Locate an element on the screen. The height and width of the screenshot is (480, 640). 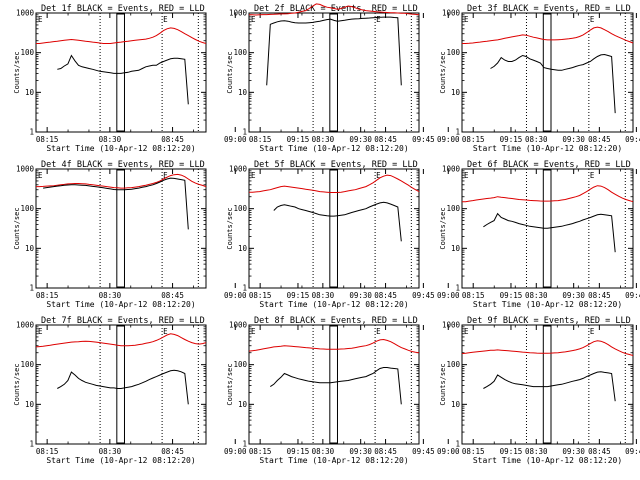
panel-title: Det 3f BLACK = Events, RED = LLD is located at coordinates (549, 9).